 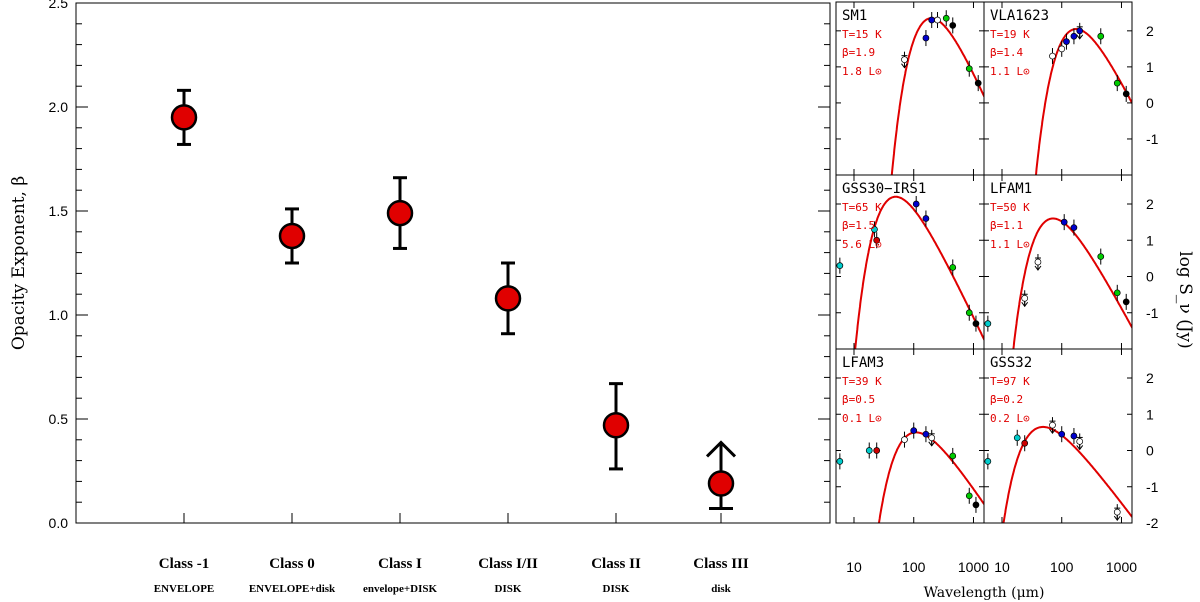 I want to click on class-label: Class I/II, so click(x=508, y=564).